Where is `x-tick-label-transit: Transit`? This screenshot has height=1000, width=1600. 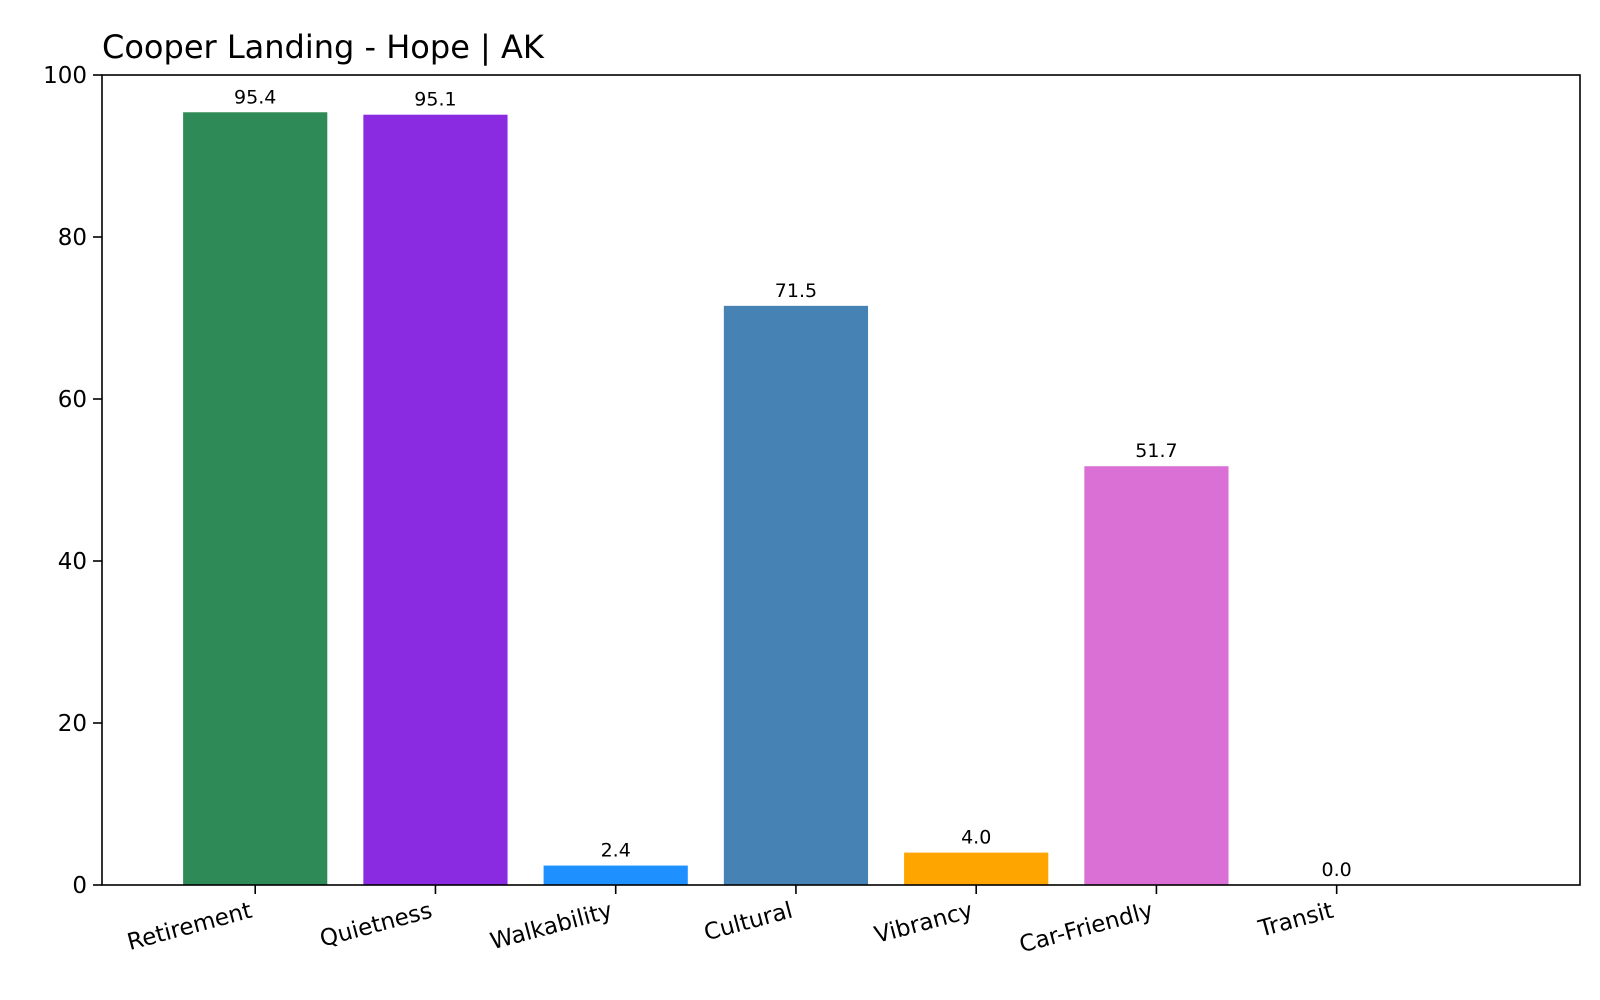
x-tick-label-transit: Transit is located at coordinates (1295, 920).